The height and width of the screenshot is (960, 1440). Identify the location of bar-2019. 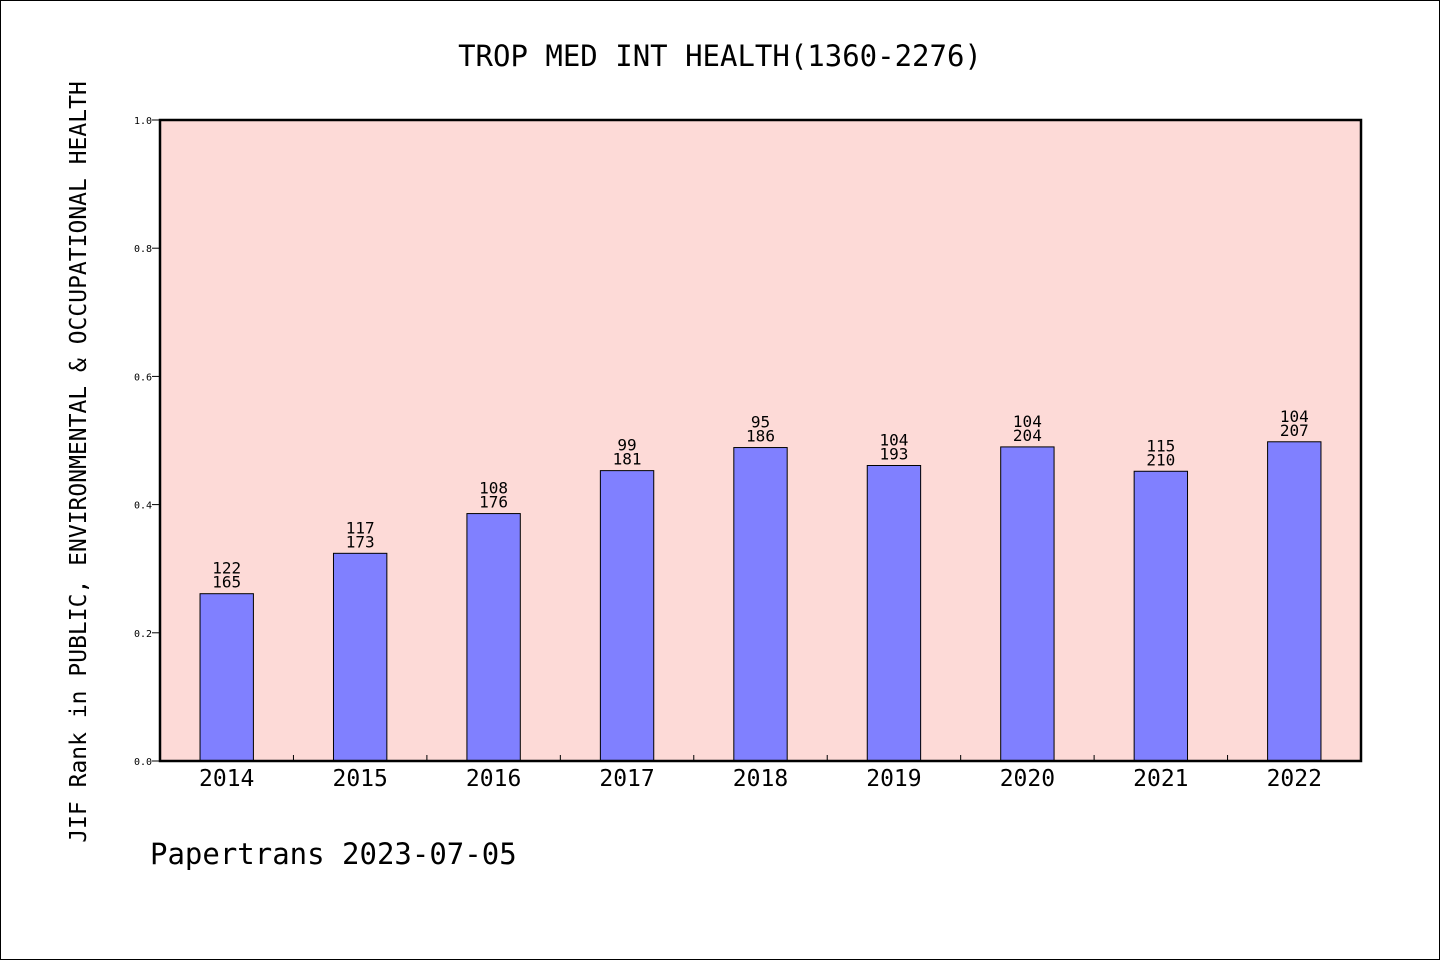
(894, 613).